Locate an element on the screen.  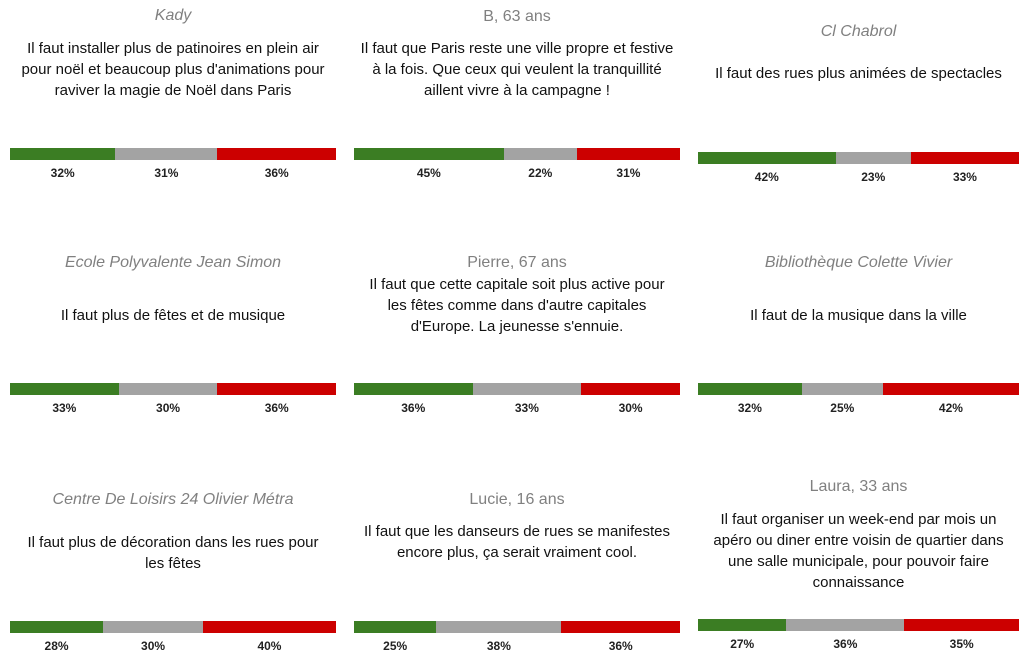
author: Centre De Loisirs 24 Olivier Métra is located at coordinates (173, 499).